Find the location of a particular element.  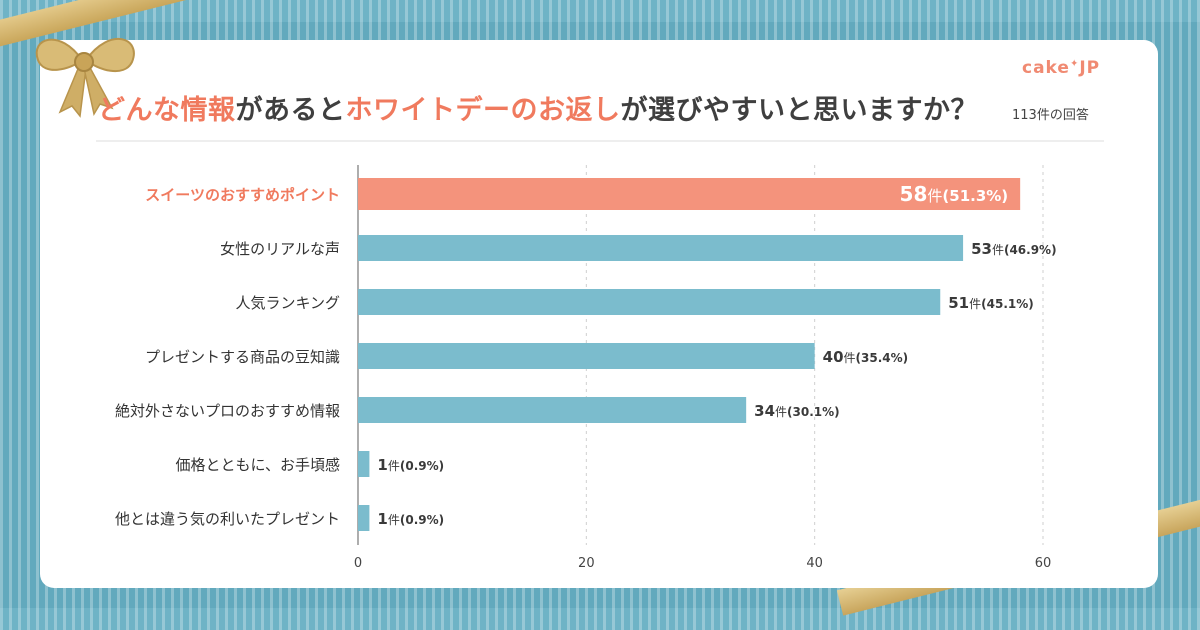

category-label-4: プレゼントする商品の豆知識 is located at coordinates (242, 357).